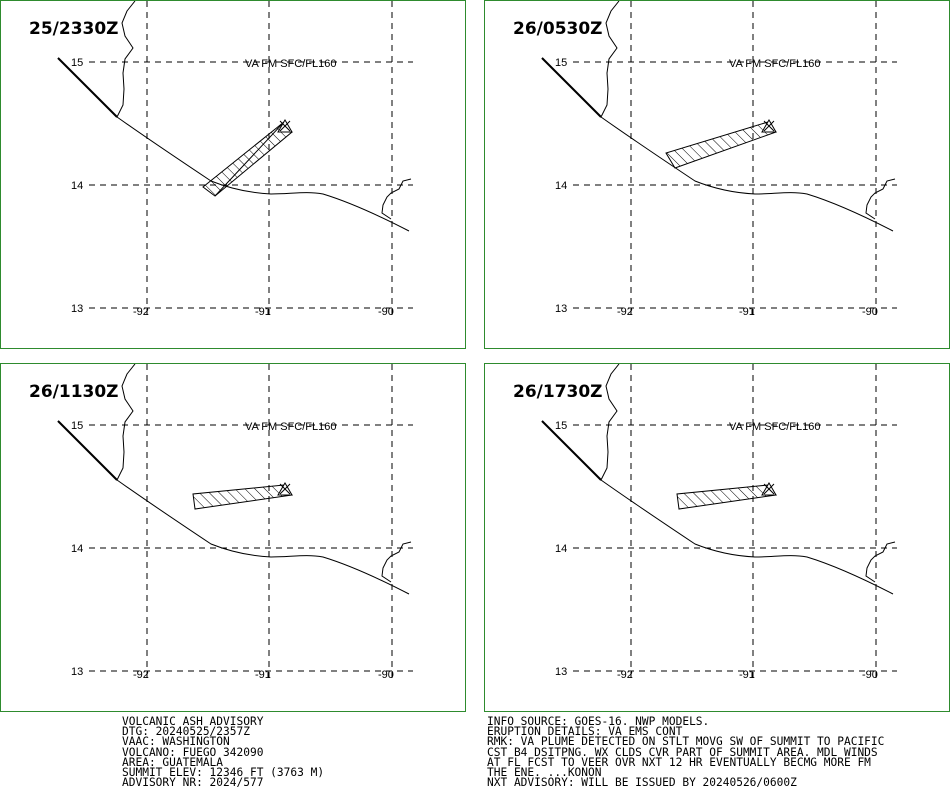  What do you see at coordinates (186, 732) in the screenshot?
I see `advisory-line: DTG: 20240525/2357Z` at bounding box center [186, 732].